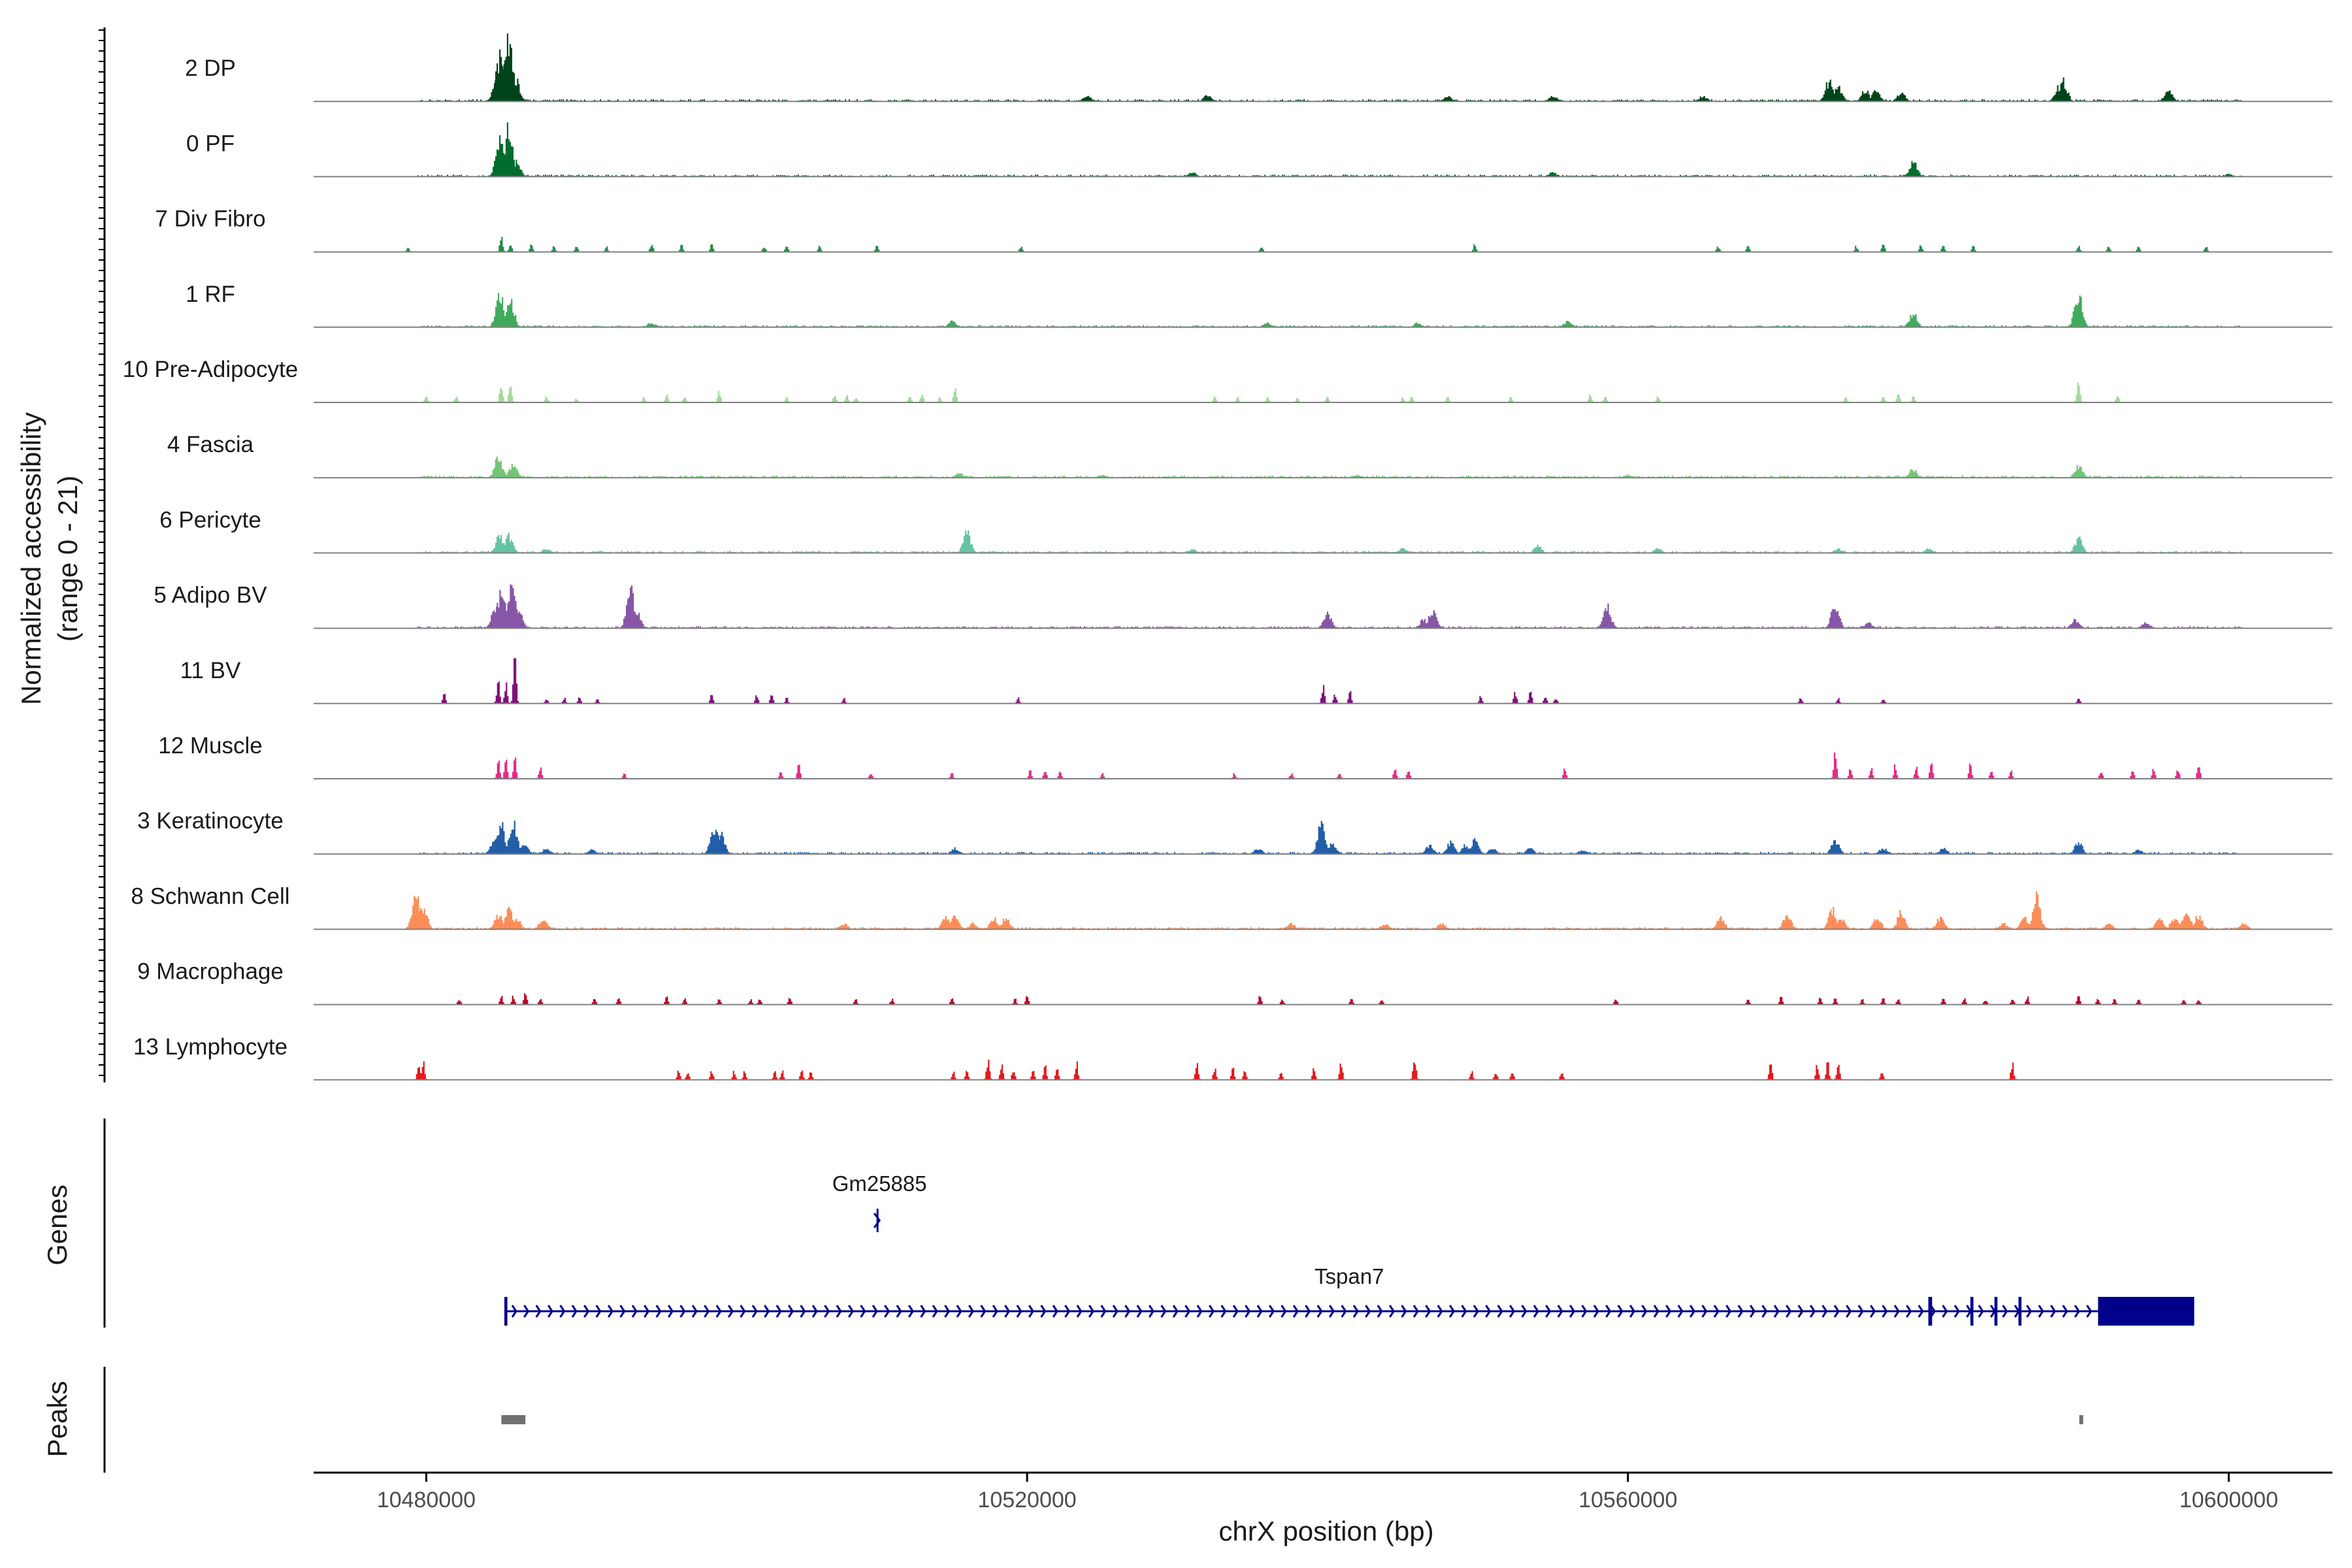  What do you see at coordinates (1292, 1419) in the screenshot?
I see `peaks-panel` at bounding box center [1292, 1419].